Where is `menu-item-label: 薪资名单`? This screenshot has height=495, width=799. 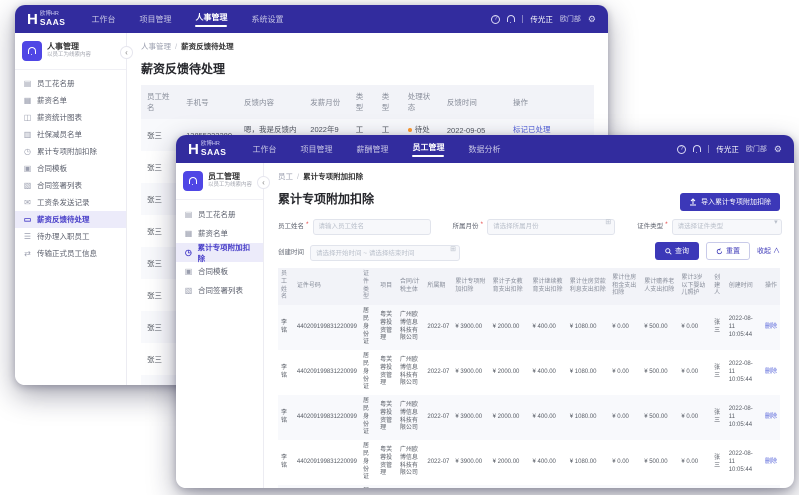
menu-item-label: 薪资名单 is located at coordinates (52, 100).